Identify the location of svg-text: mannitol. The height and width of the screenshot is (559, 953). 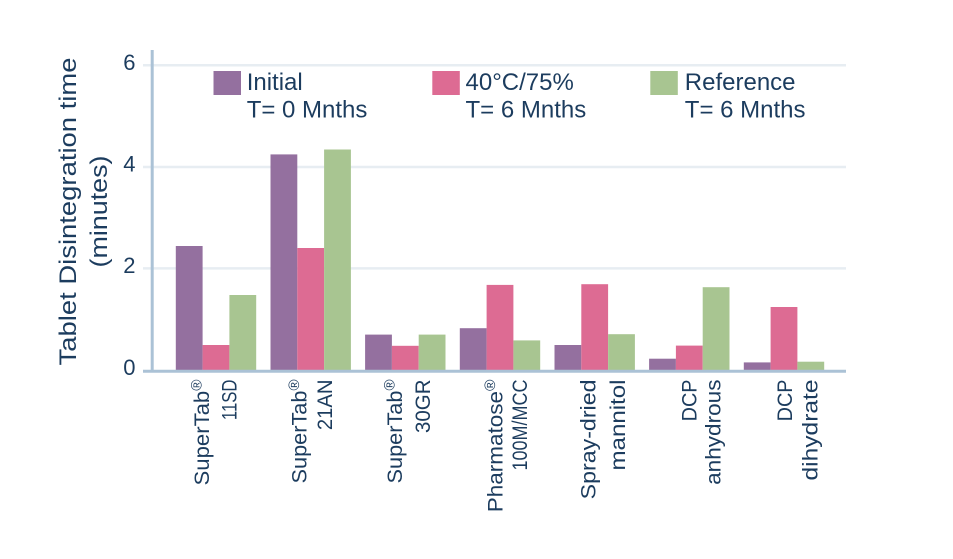
(618, 425).